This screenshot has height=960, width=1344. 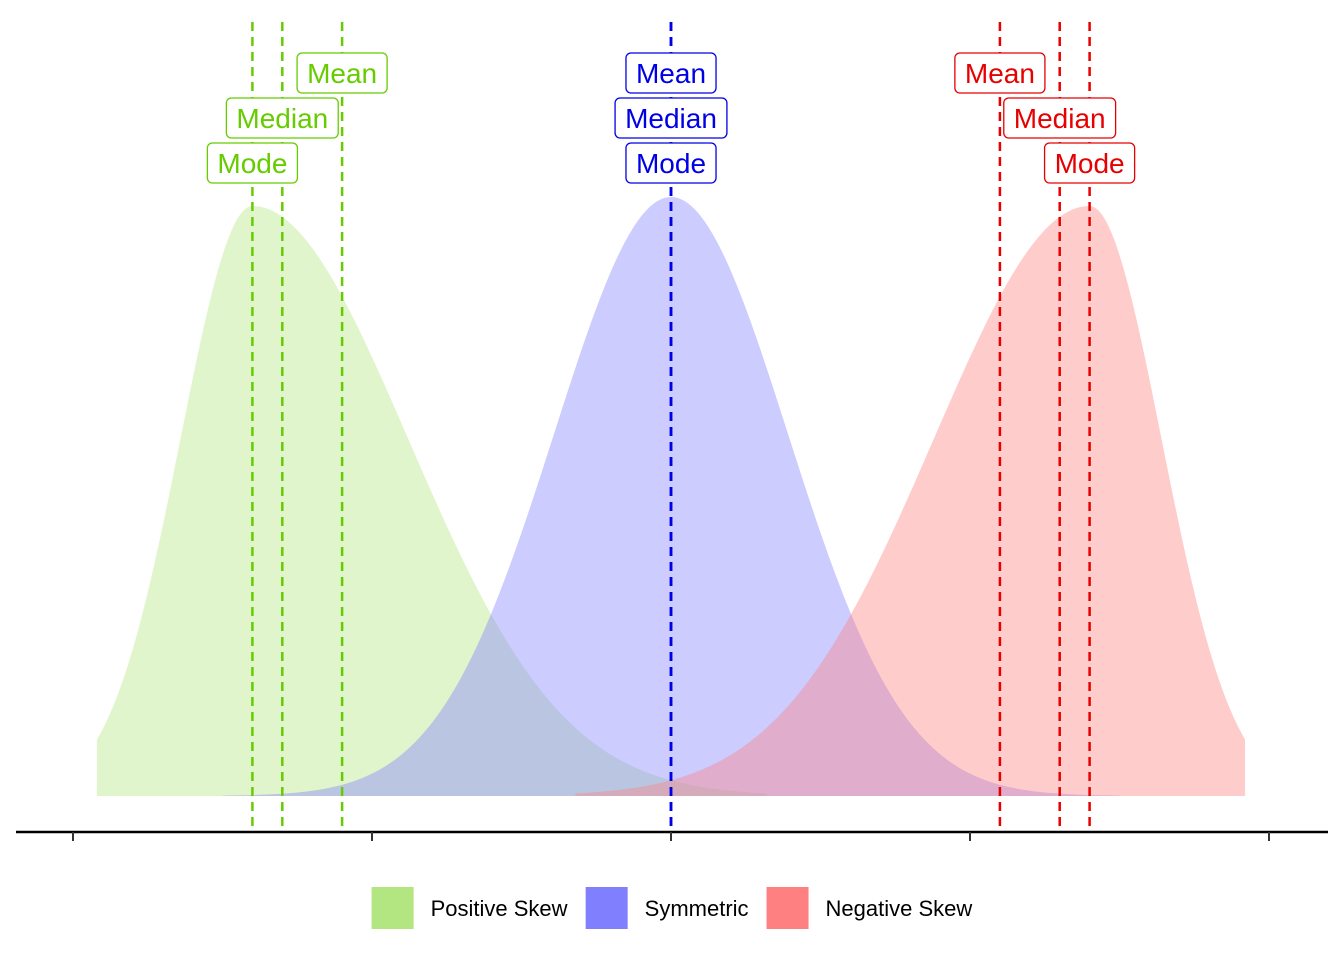 I want to click on label-symmetric-median: Median, so click(x=671, y=118).